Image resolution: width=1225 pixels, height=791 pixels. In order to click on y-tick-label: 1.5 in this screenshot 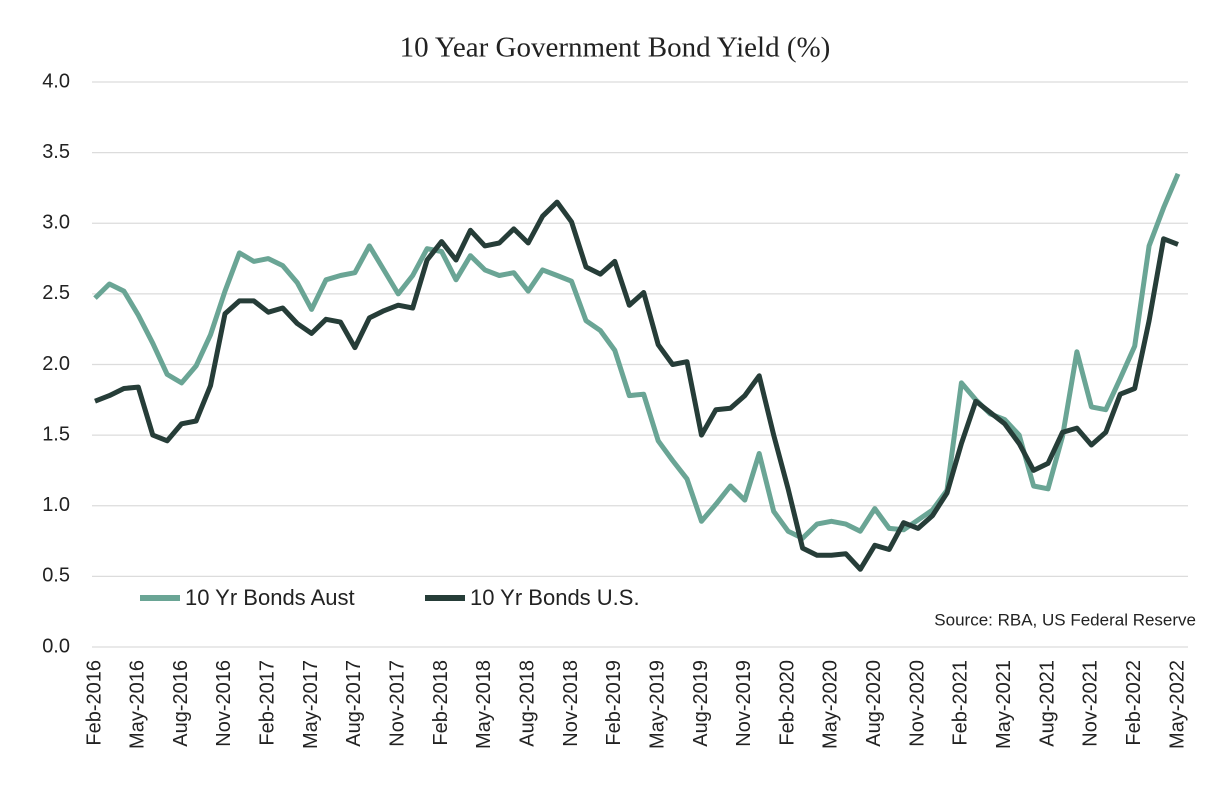, I will do `click(56, 434)`.